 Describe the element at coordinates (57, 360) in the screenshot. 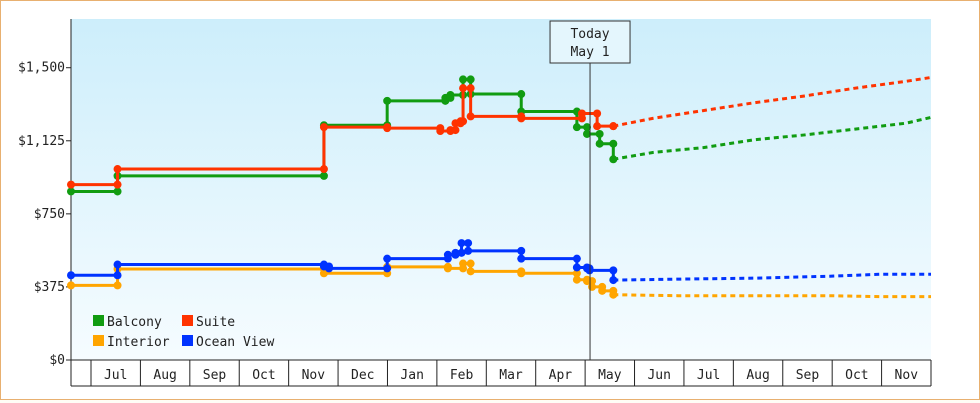

I see `y-tick-label: $0` at that location.